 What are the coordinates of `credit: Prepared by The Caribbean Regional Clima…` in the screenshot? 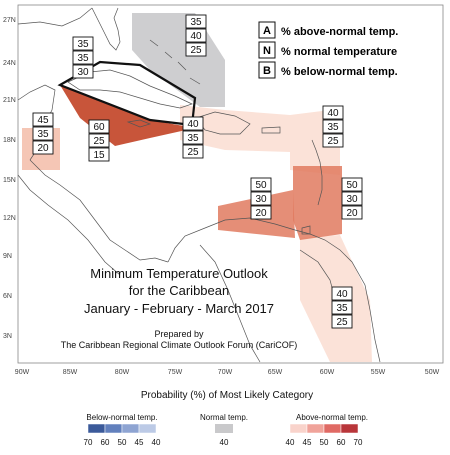 It's located at (179, 339).